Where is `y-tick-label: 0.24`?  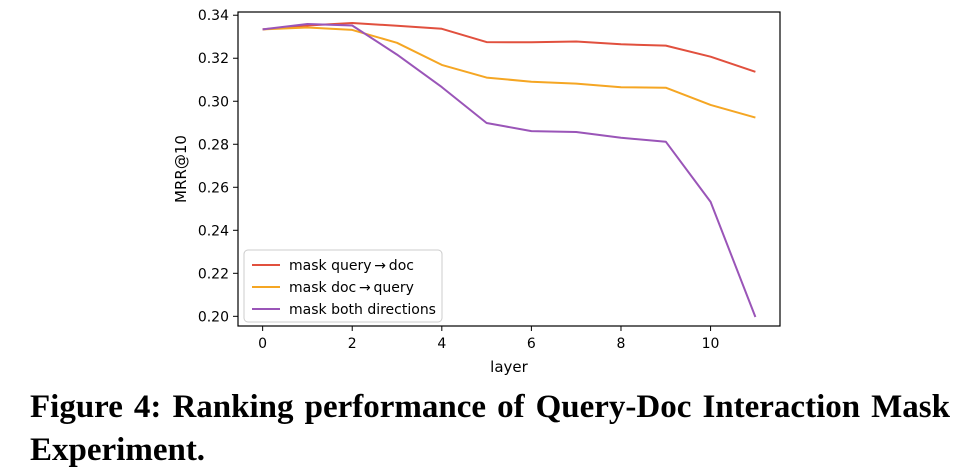 y-tick-label: 0.24 is located at coordinates (213, 231).